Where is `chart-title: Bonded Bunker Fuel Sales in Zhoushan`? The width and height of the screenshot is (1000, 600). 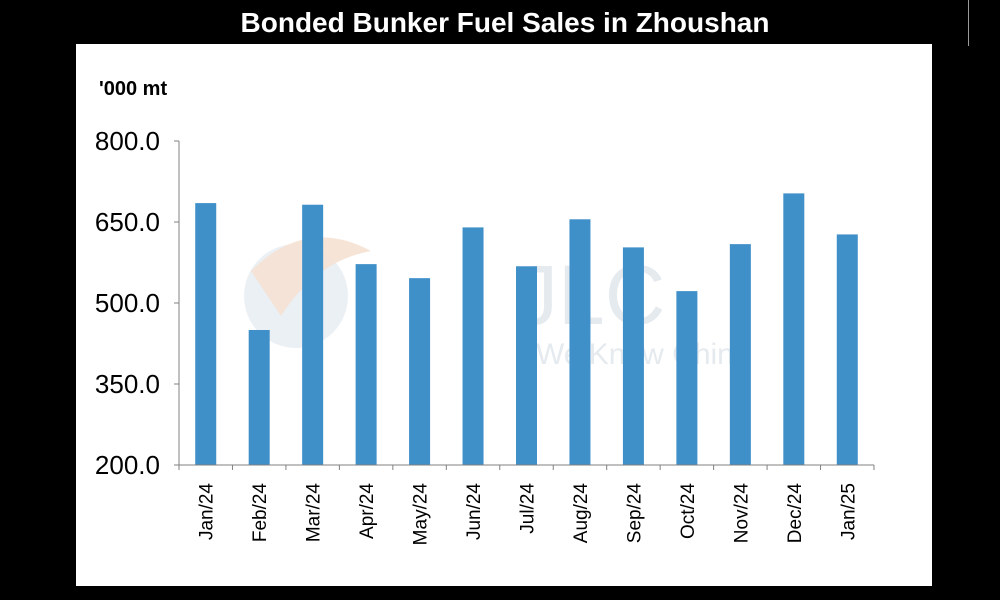 chart-title: Bonded Bunker Fuel Sales in Zhoushan is located at coordinates (505, 22).